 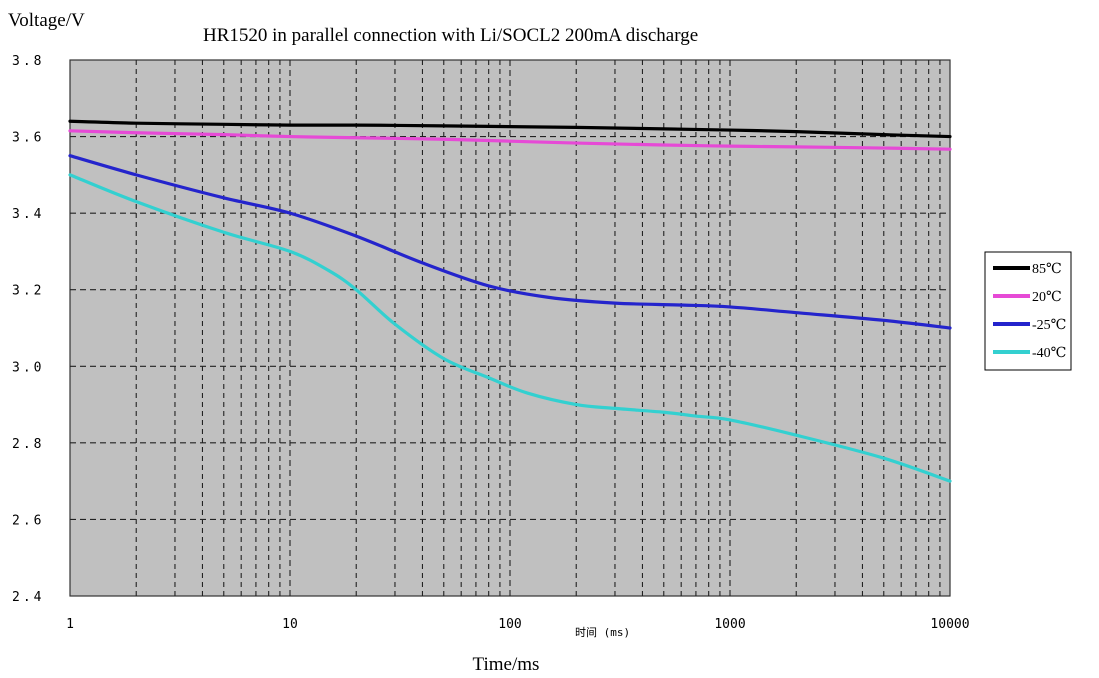 I want to click on x-tick-label: 10000, so click(x=949, y=624).